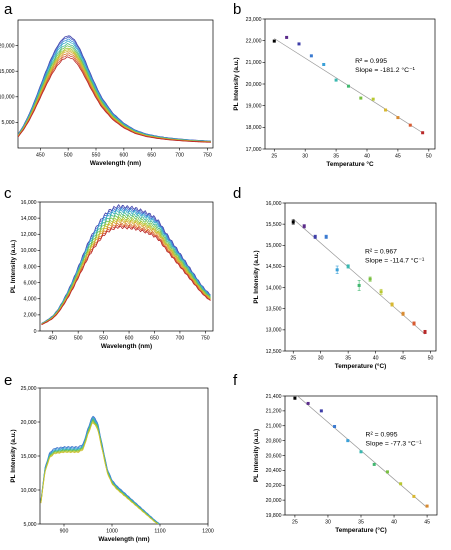  Describe the element at coordinates (254, 128) in the screenshot. I see `y-tick-label: 18,000` at that location.